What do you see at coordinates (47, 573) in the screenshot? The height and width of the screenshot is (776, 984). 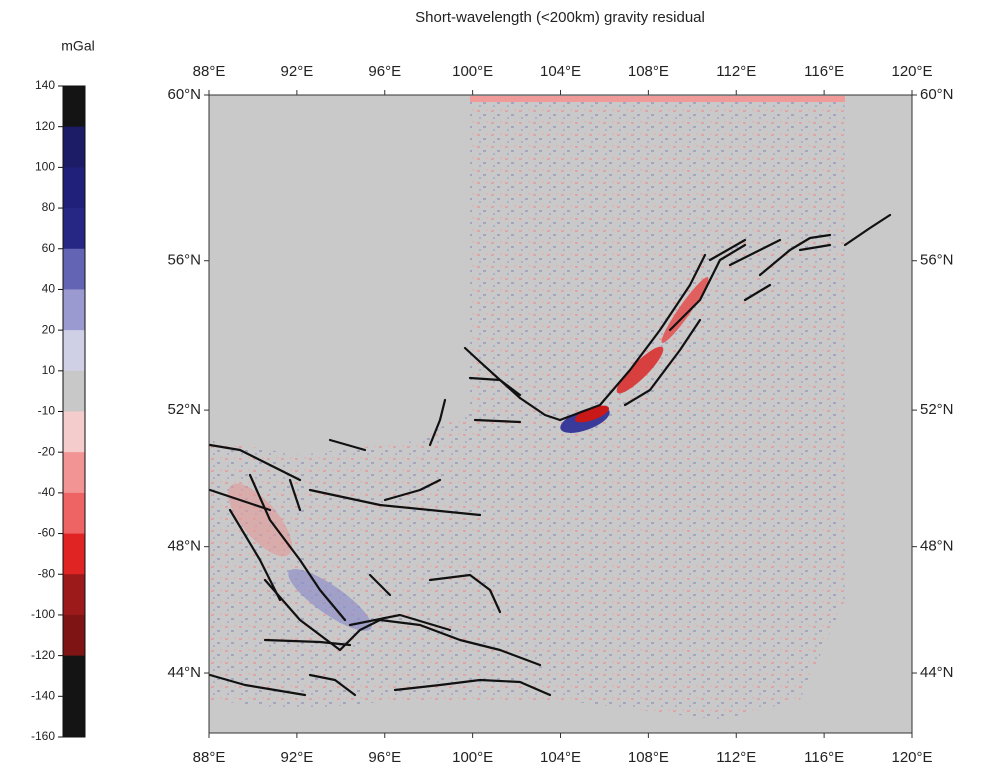 I see `colorbar-tick-label: -80` at bounding box center [47, 573].